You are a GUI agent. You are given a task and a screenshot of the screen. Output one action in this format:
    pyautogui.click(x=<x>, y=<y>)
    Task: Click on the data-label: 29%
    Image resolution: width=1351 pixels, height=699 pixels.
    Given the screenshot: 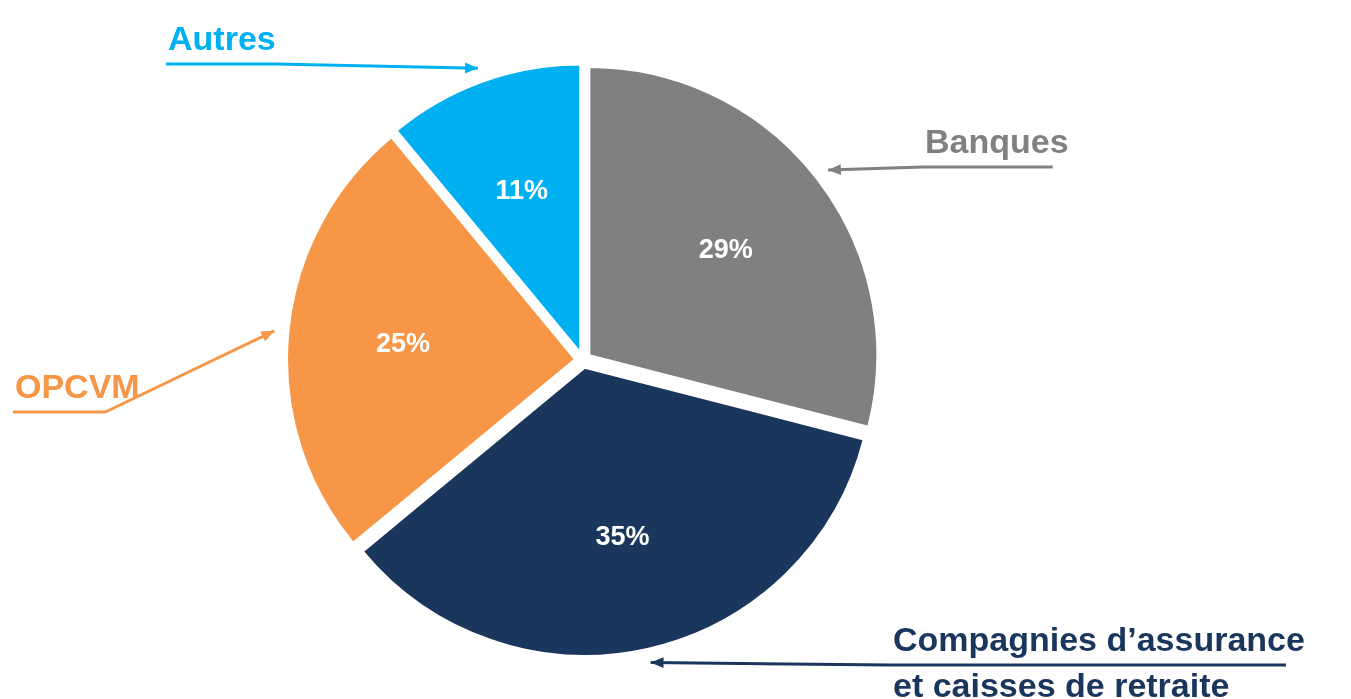 What is the action you would take?
    pyautogui.click(x=725, y=249)
    